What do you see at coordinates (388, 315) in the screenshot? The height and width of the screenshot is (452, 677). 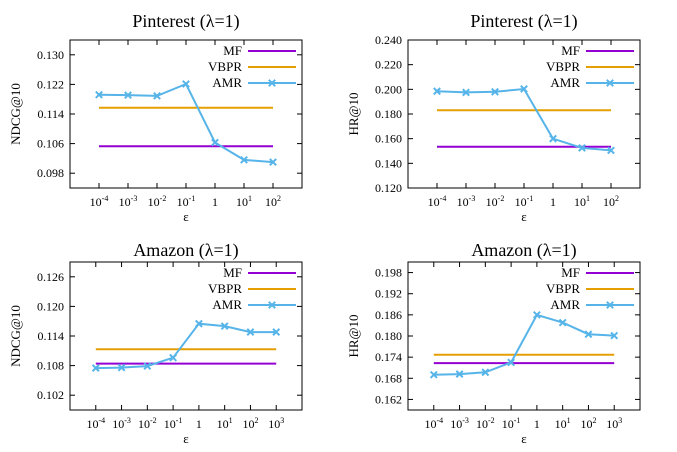 I see `y-tick-label: 0.186` at bounding box center [388, 315].